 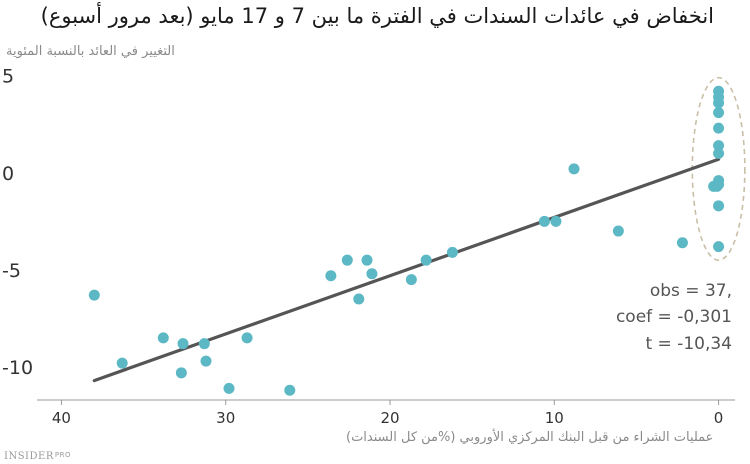 I want to click on x-tick-label: 0, so click(x=719, y=418).